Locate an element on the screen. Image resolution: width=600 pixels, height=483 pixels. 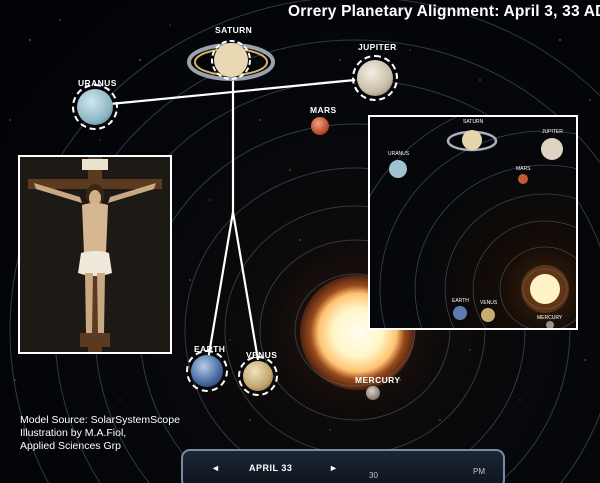
credit-line: Illustration by M.A.Fiol, is located at coordinates (73, 433).